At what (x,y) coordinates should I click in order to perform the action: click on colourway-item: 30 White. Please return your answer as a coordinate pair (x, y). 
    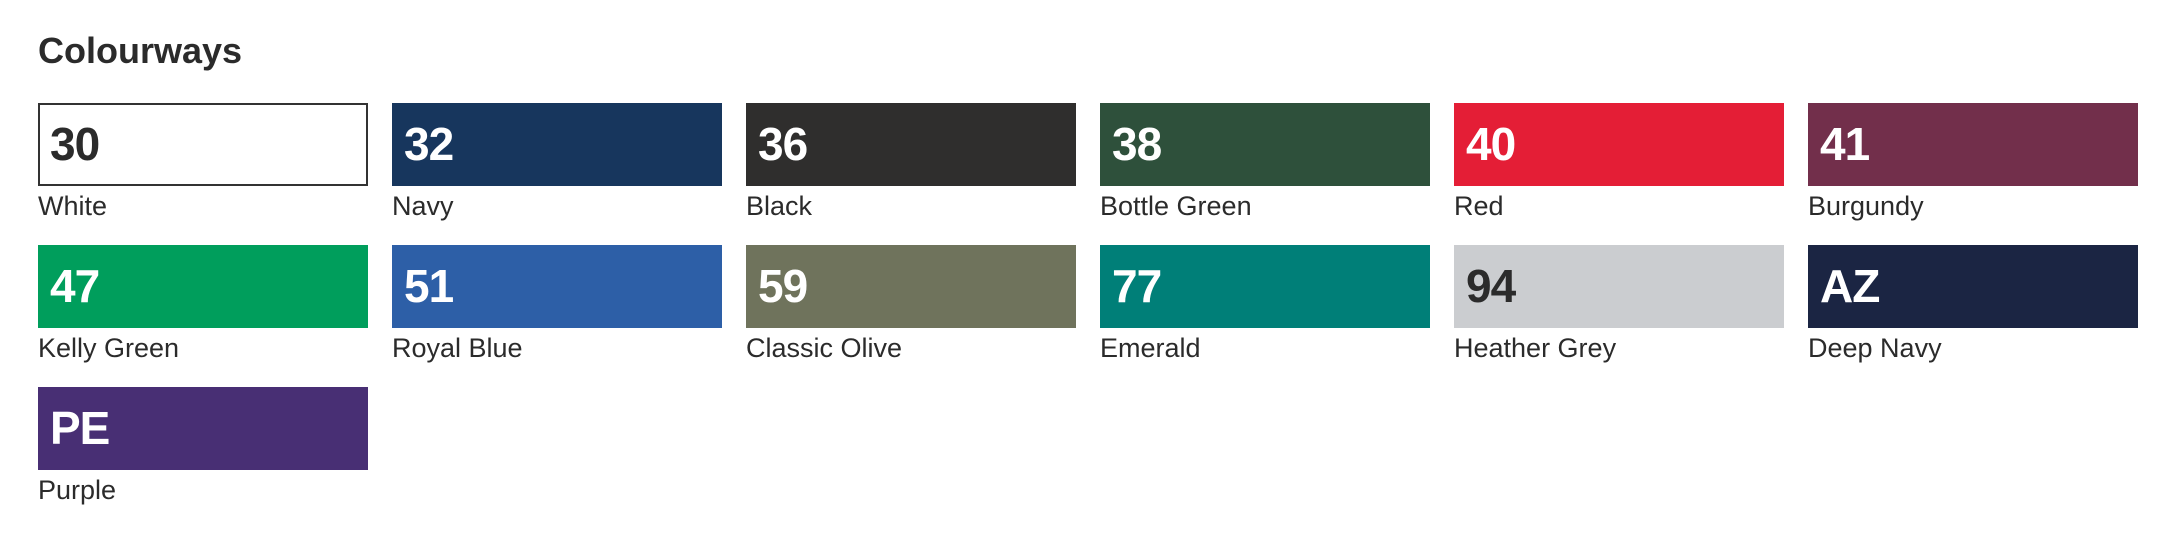
    Looking at the image, I should click on (203, 162).